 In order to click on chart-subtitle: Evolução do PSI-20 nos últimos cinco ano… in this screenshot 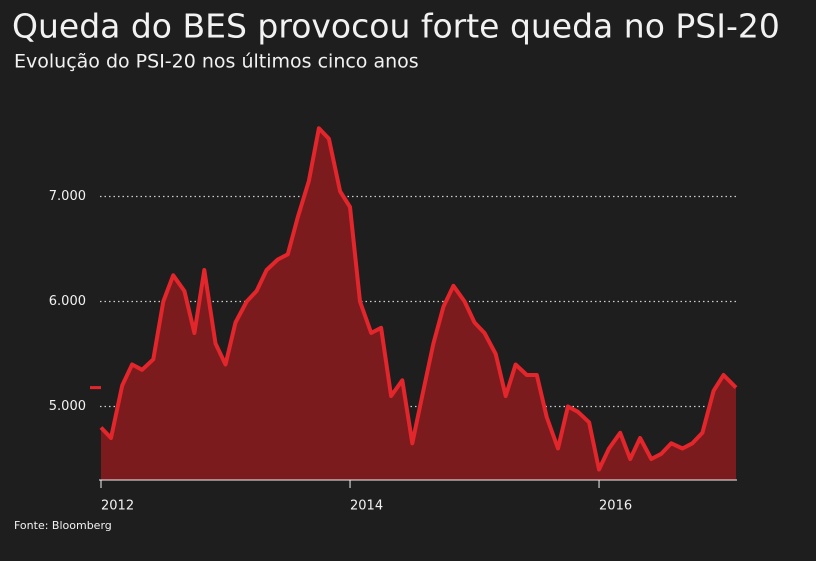, I will do `click(216, 62)`.